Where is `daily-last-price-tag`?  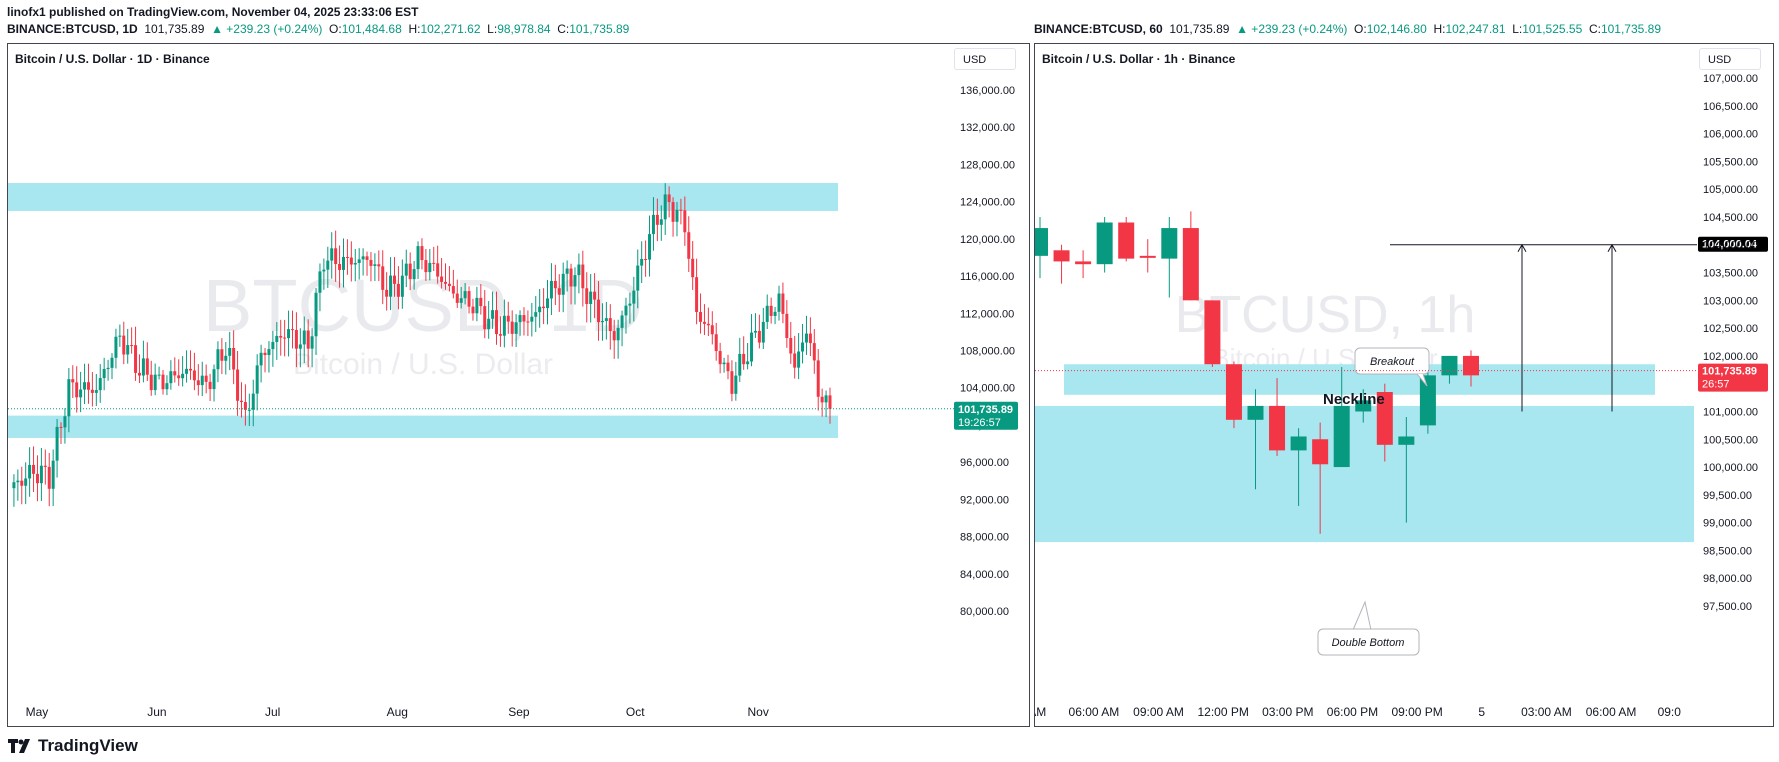 daily-last-price-tag is located at coordinates (986, 415).